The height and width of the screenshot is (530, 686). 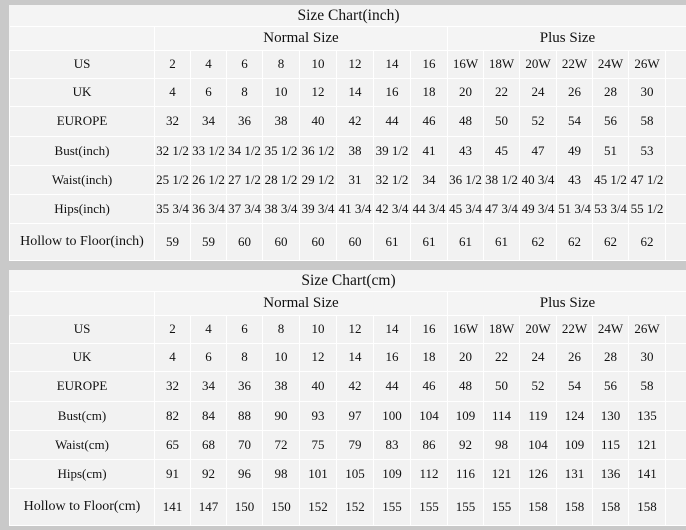 I want to click on cell: 35 1/2, so click(x=281, y=151).